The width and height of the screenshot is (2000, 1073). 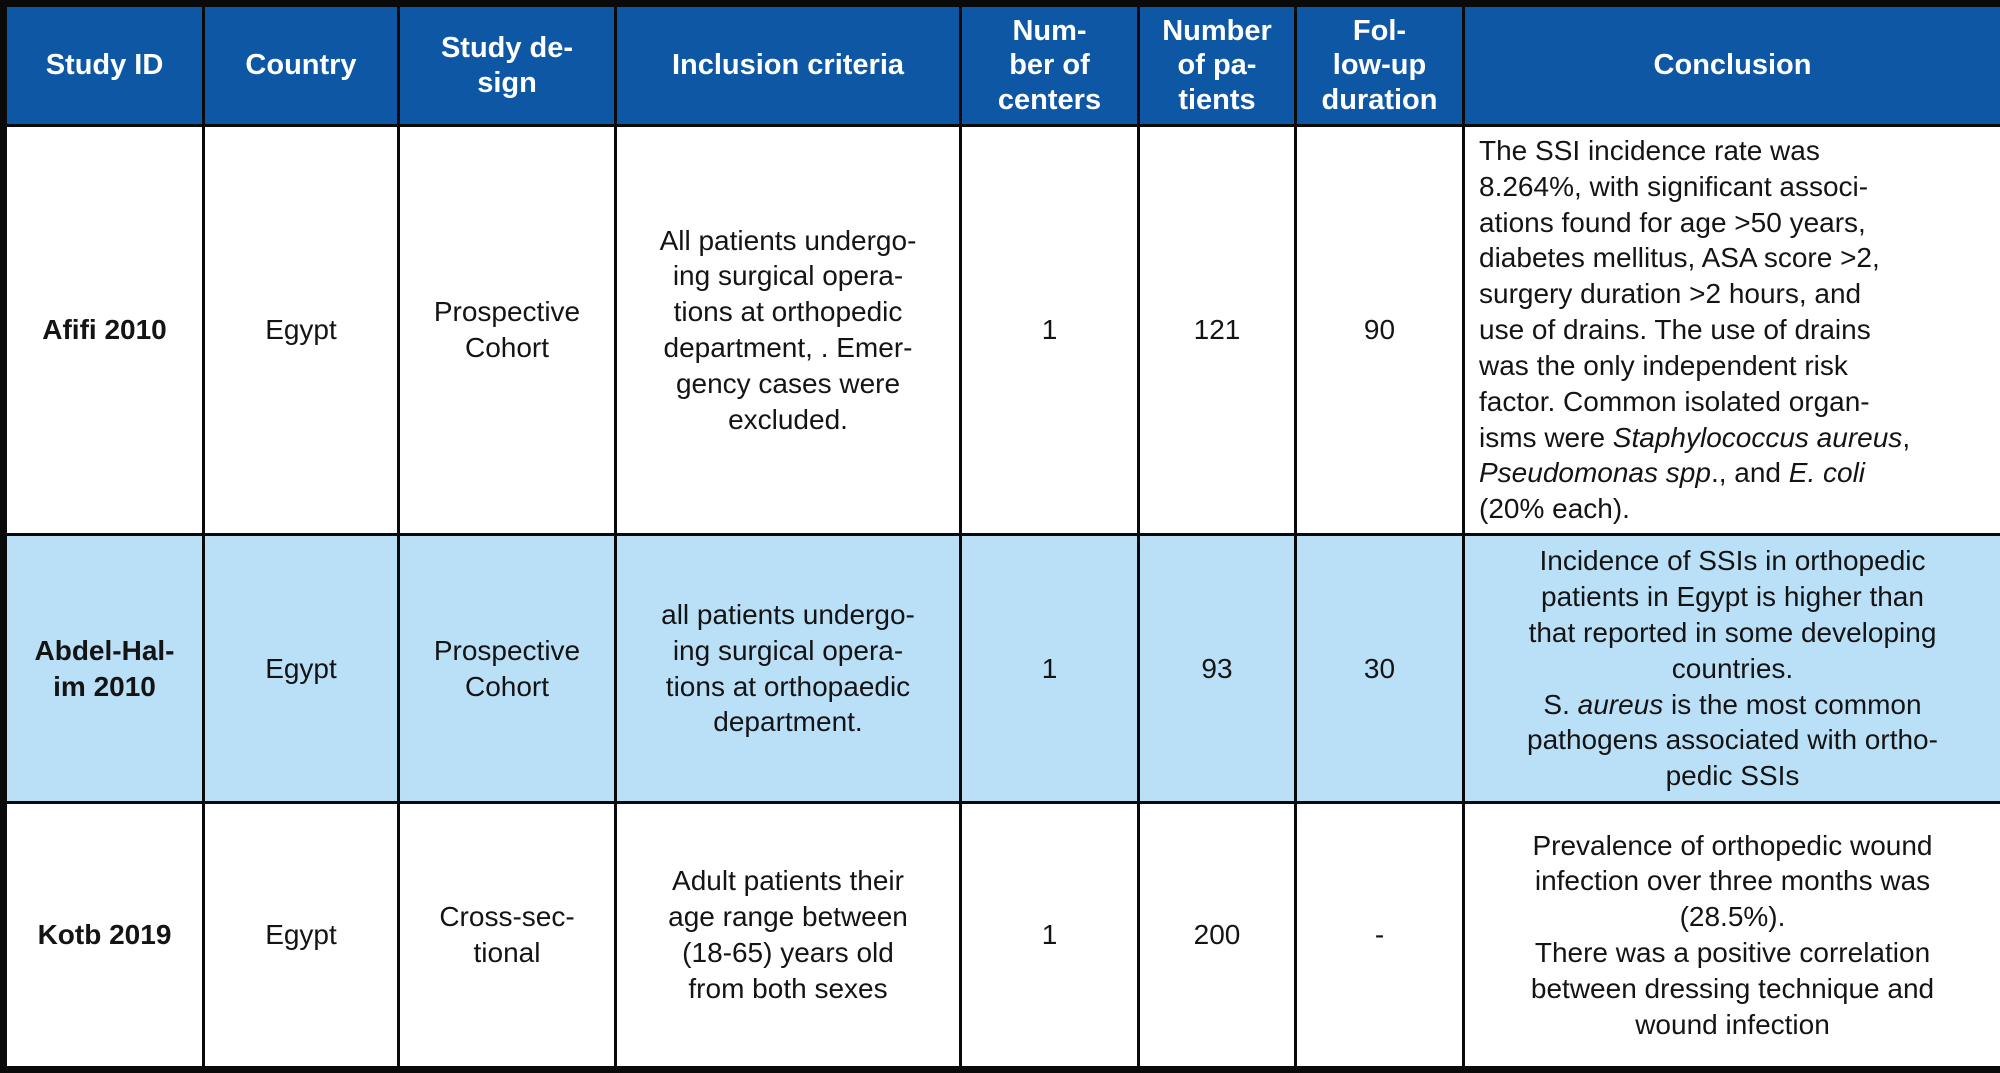 What do you see at coordinates (507, 65) in the screenshot?
I see `column-header-study-design: Study de- sign` at bounding box center [507, 65].